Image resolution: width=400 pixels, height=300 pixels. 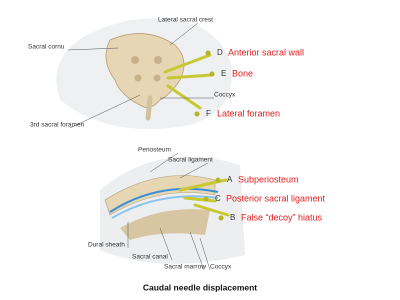 What do you see at coordinates (57, 125) in the screenshot?
I see `anatomy-label: 3rd sacral foramen` at bounding box center [57, 125].